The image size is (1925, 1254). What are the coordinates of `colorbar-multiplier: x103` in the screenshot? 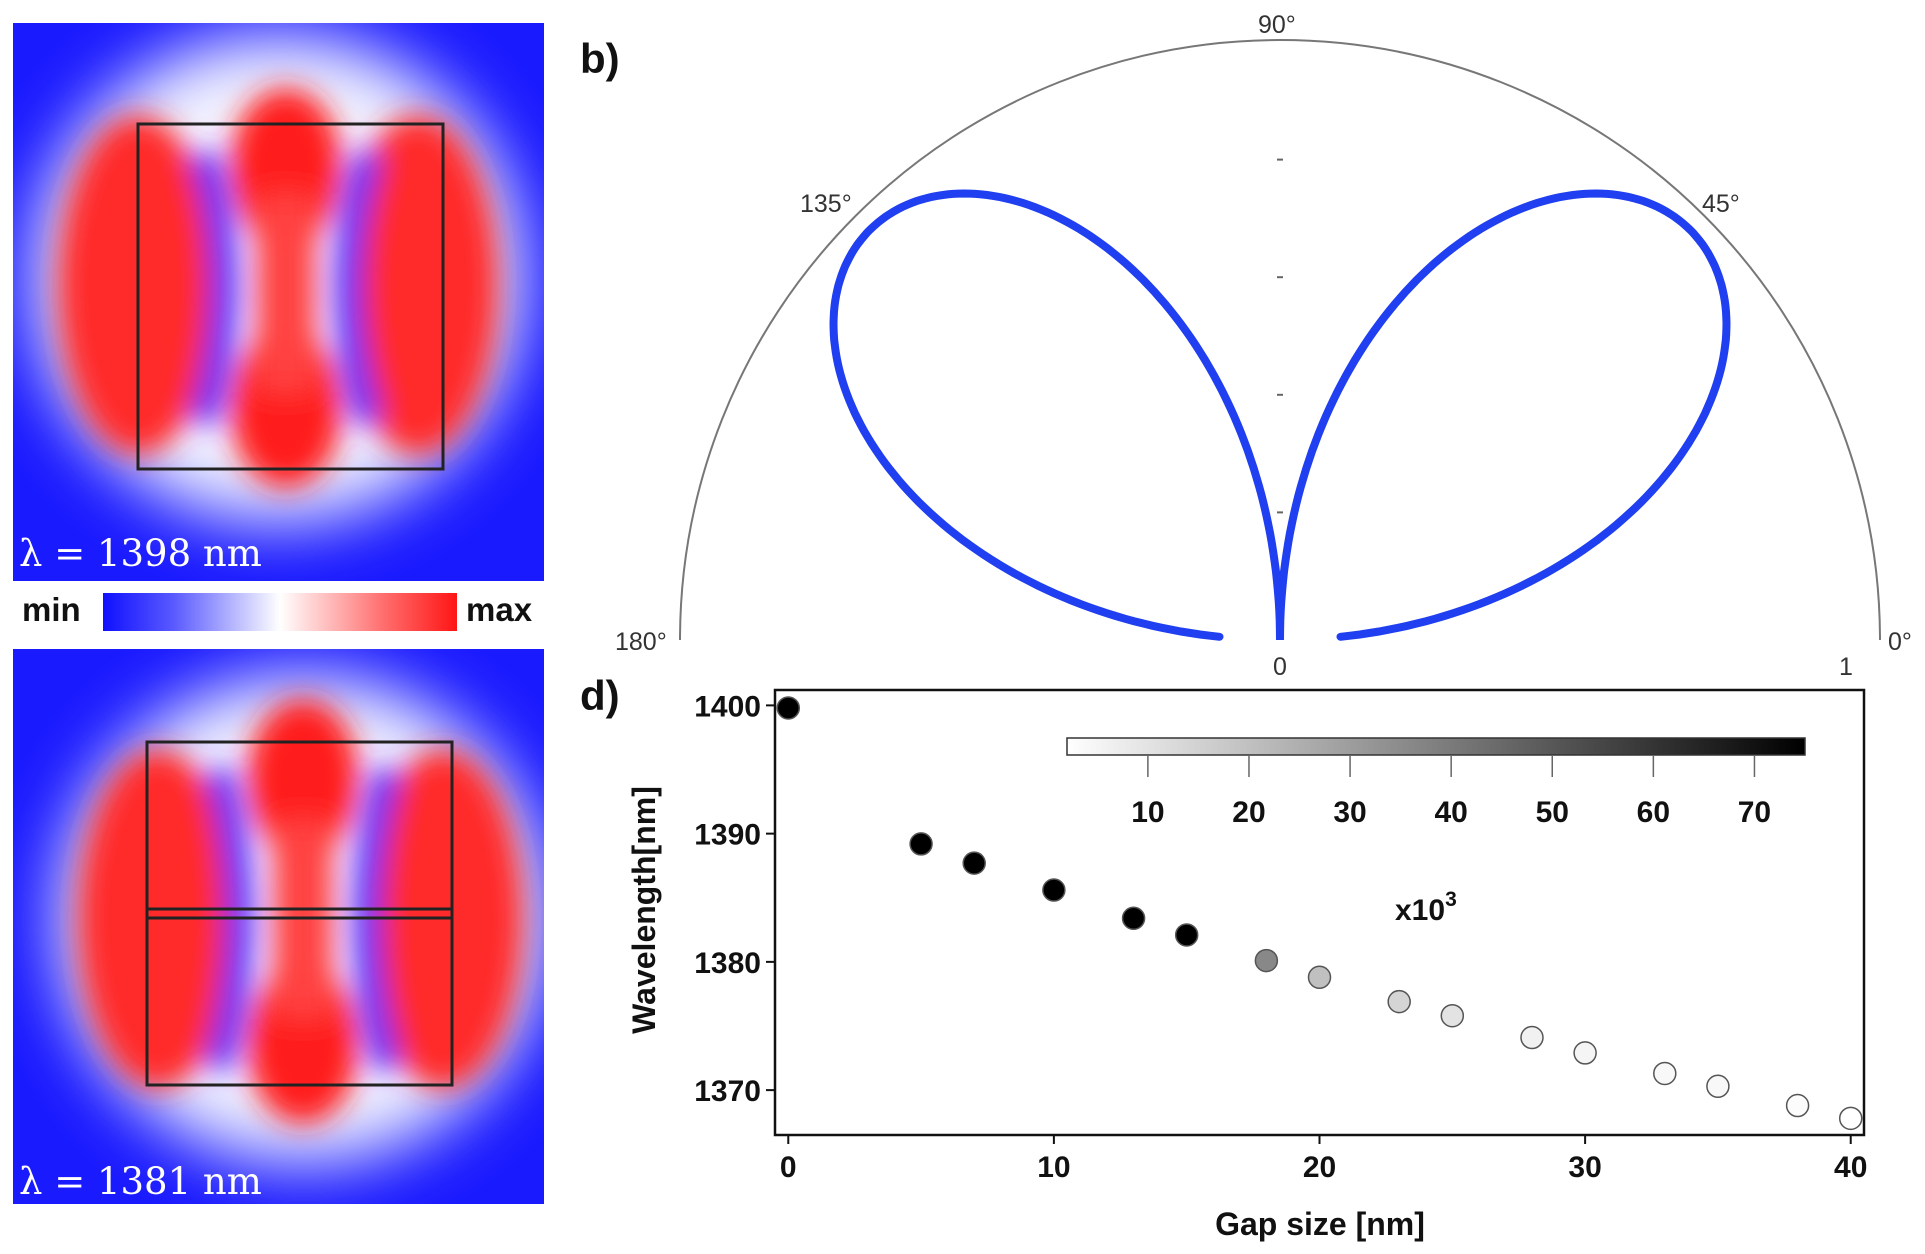 It's located at (1426, 907).